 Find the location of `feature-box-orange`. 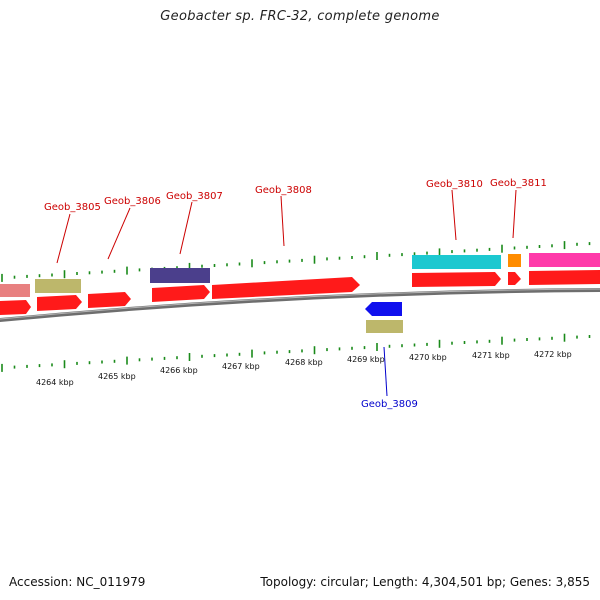

feature-box-orange is located at coordinates (514, 260).